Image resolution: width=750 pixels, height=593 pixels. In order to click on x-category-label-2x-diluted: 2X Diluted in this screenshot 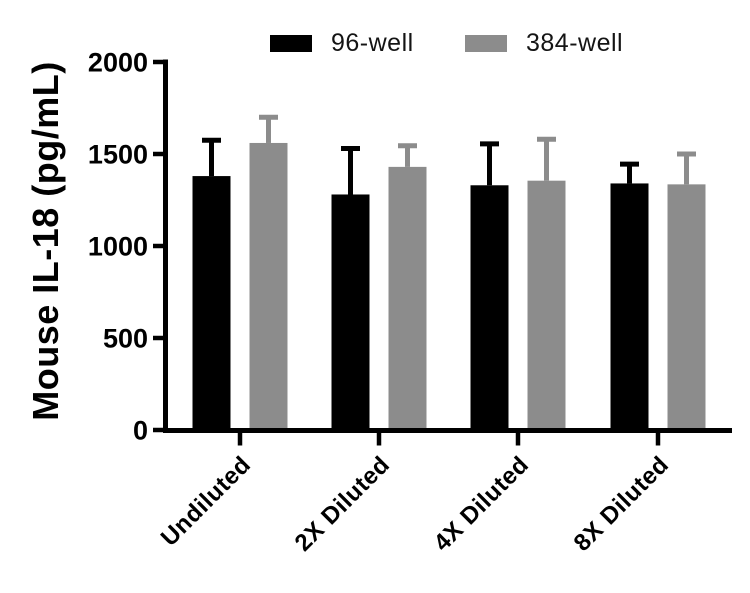, I will do `click(343, 504)`.